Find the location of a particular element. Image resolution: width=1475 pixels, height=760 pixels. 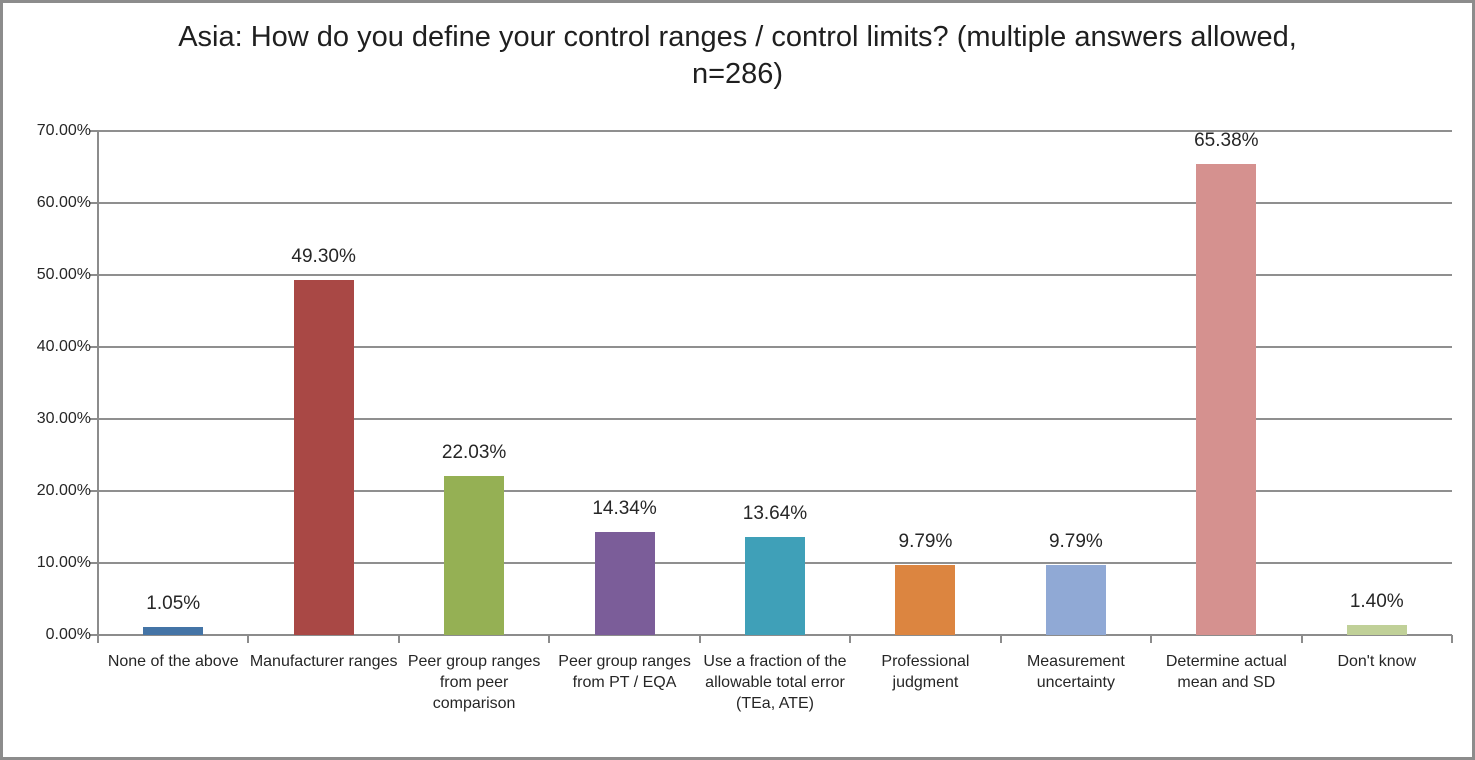

y-axis-tick-label: 0.00% is located at coordinates (68, 634).